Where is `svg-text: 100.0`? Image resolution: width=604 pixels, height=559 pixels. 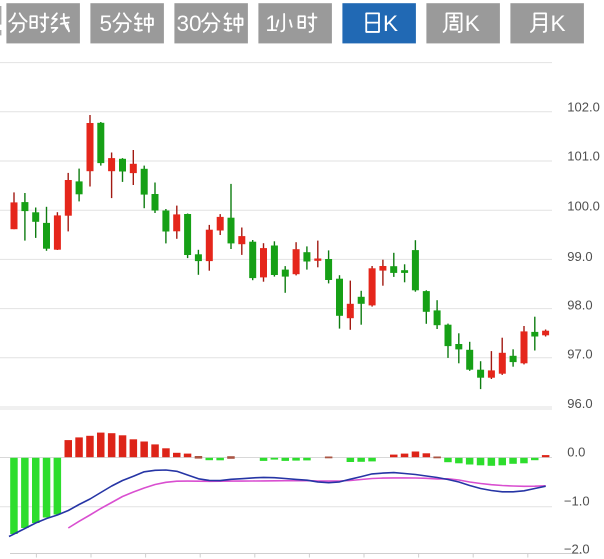
svg-text: 100.0 is located at coordinates (583, 205).